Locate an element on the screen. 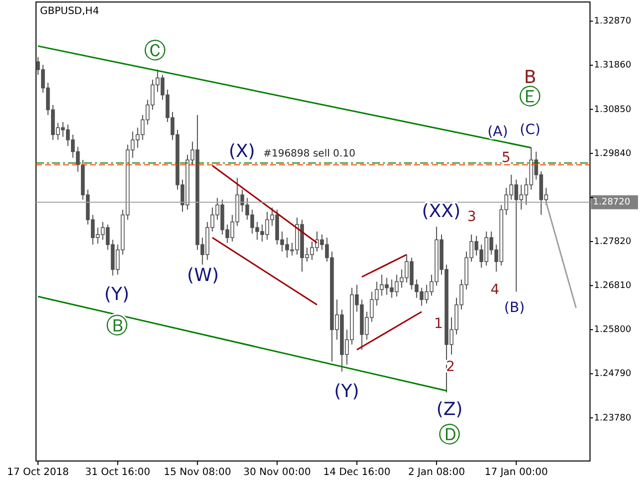  annotation: (Z) is located at coordinates (449, 409).